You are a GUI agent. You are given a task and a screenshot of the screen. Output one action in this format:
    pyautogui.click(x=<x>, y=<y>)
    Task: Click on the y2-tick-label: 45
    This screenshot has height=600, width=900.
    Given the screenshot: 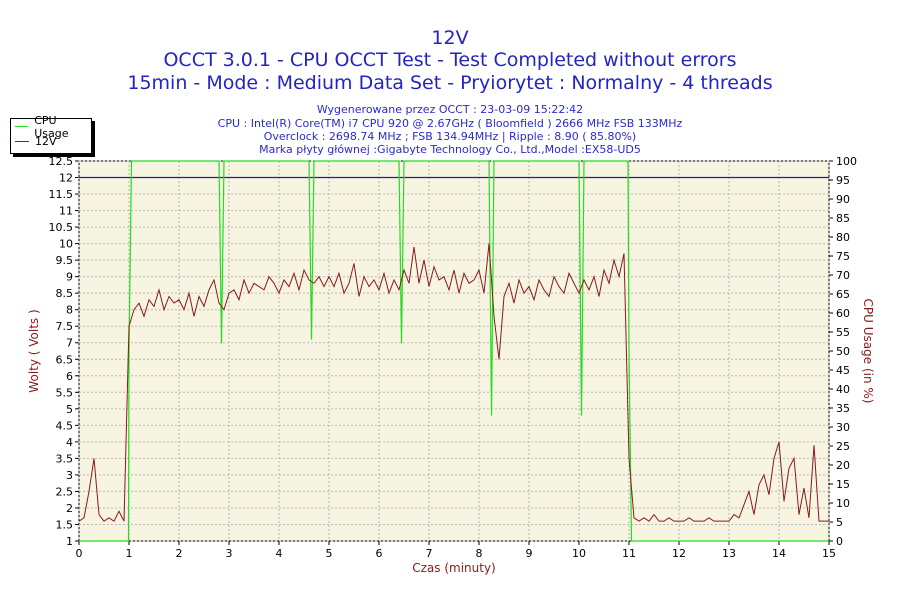 What is the action you would take?
    pyautogui.click(x=843, y=370)
    